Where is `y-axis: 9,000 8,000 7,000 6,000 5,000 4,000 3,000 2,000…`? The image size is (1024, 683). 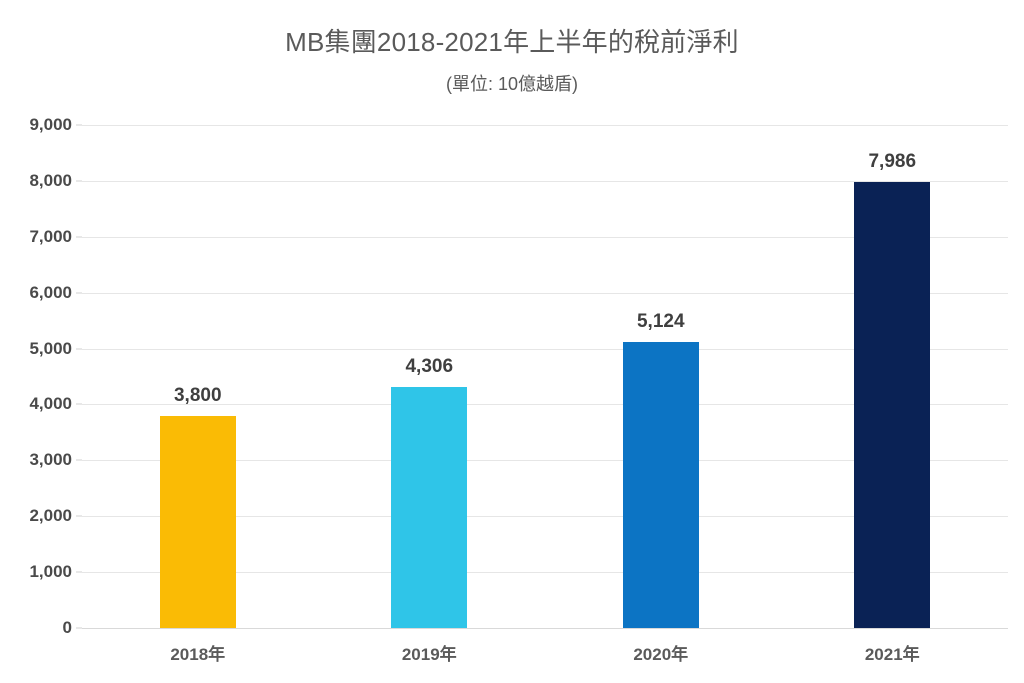 y-axis: 9,000 8,000 7,000 6,000 5,000 4,000 3,000 2,000… is located at coordinates (41, 376).